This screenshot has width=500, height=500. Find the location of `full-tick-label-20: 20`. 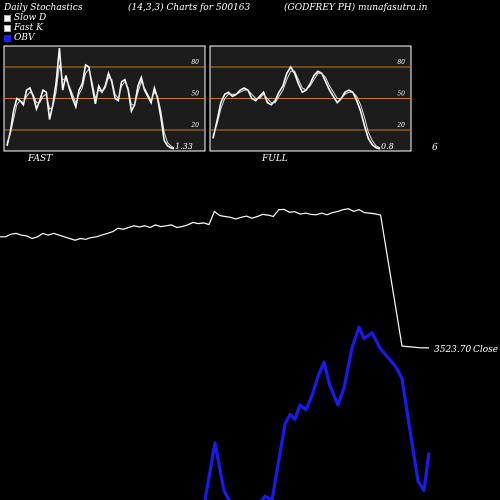

full-tick-label-20: 20 is located at coordinates (400, 125).